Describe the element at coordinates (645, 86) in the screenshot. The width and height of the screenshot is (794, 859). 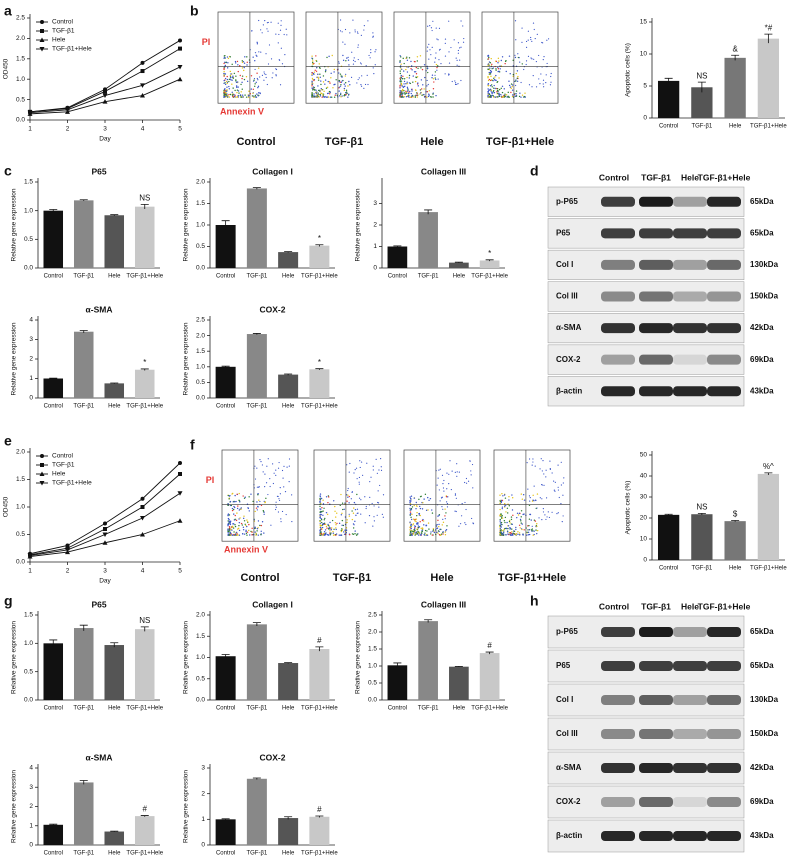
I see `y-tick-label: 5` at that location.